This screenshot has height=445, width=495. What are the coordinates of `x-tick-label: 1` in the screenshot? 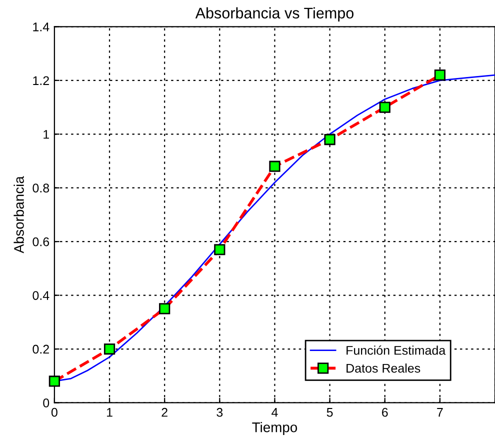 It's located at (109, 412).